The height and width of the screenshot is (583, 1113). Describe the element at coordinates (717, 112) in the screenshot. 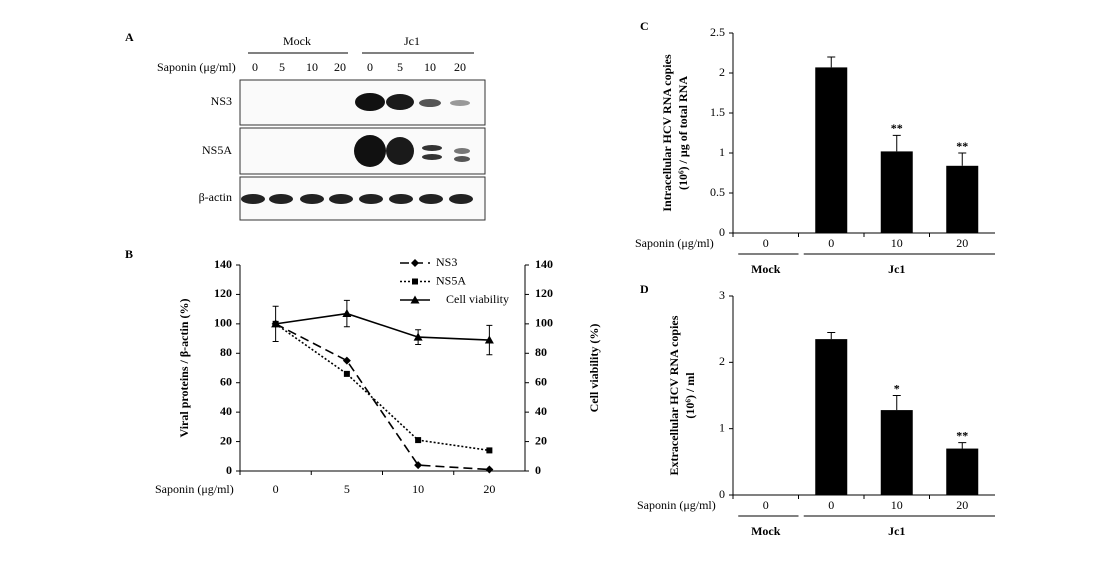

I see `y-tick-label: 1.5` at that location.